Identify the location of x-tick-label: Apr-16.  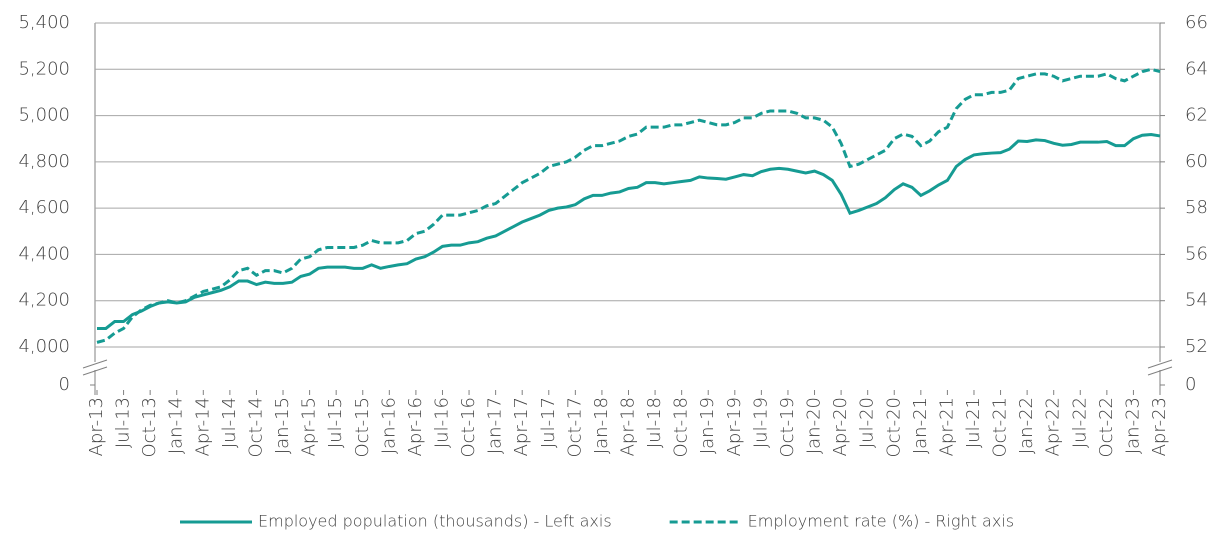
(415, 426).